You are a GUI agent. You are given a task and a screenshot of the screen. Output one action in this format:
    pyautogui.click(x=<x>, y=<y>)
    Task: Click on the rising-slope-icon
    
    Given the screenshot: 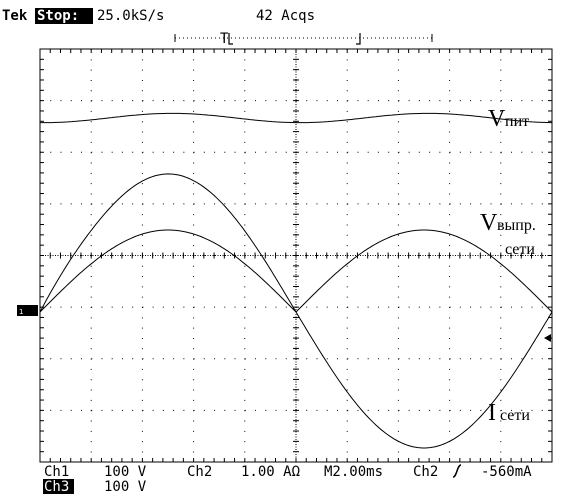 What is the action you would take?
    pyautogui.click(x=457, y=471)
    